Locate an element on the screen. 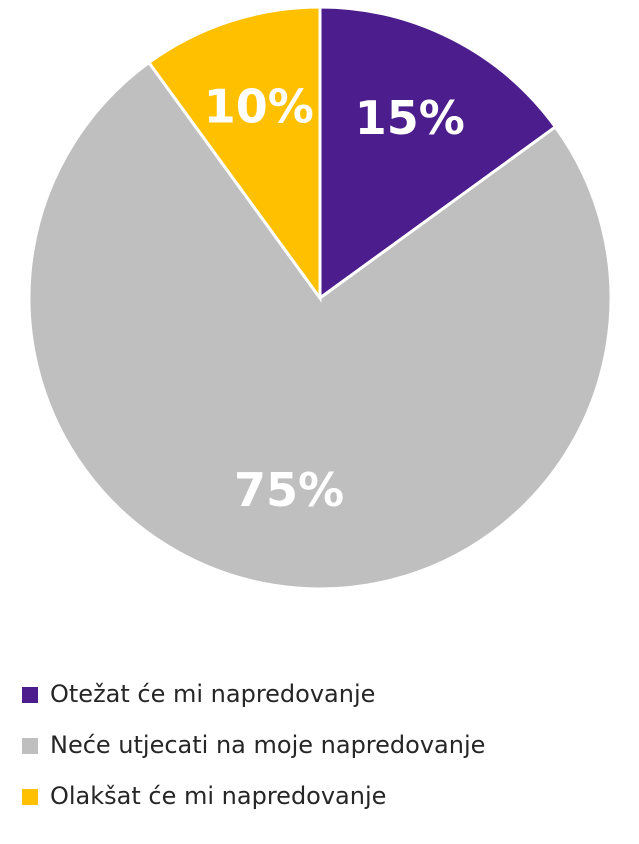 The image size is (639, 844). legend-label: Neće utjecati na moje napredovanje is located at coordinates (267, 745).